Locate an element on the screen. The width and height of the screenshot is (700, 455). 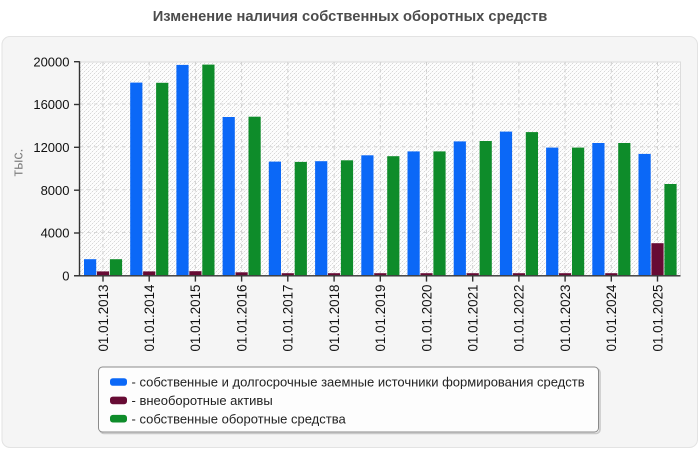
svg-text: 01.01.2016 is located at coordinates (241, 318).